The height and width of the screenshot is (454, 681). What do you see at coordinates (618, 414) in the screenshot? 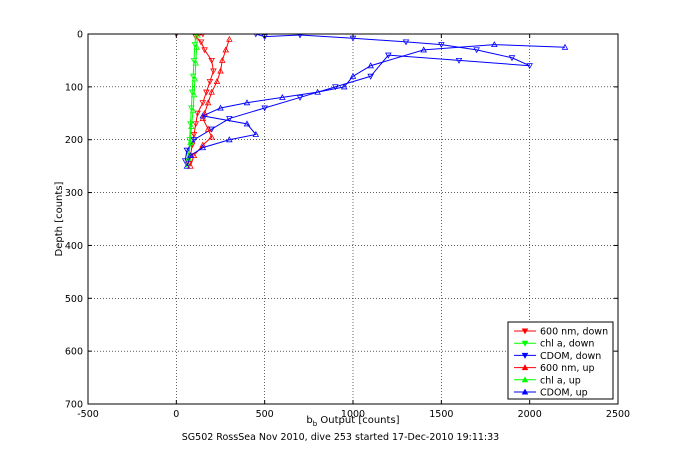
I see `x-tick-label: 2500` at bounding box center [618, 414].